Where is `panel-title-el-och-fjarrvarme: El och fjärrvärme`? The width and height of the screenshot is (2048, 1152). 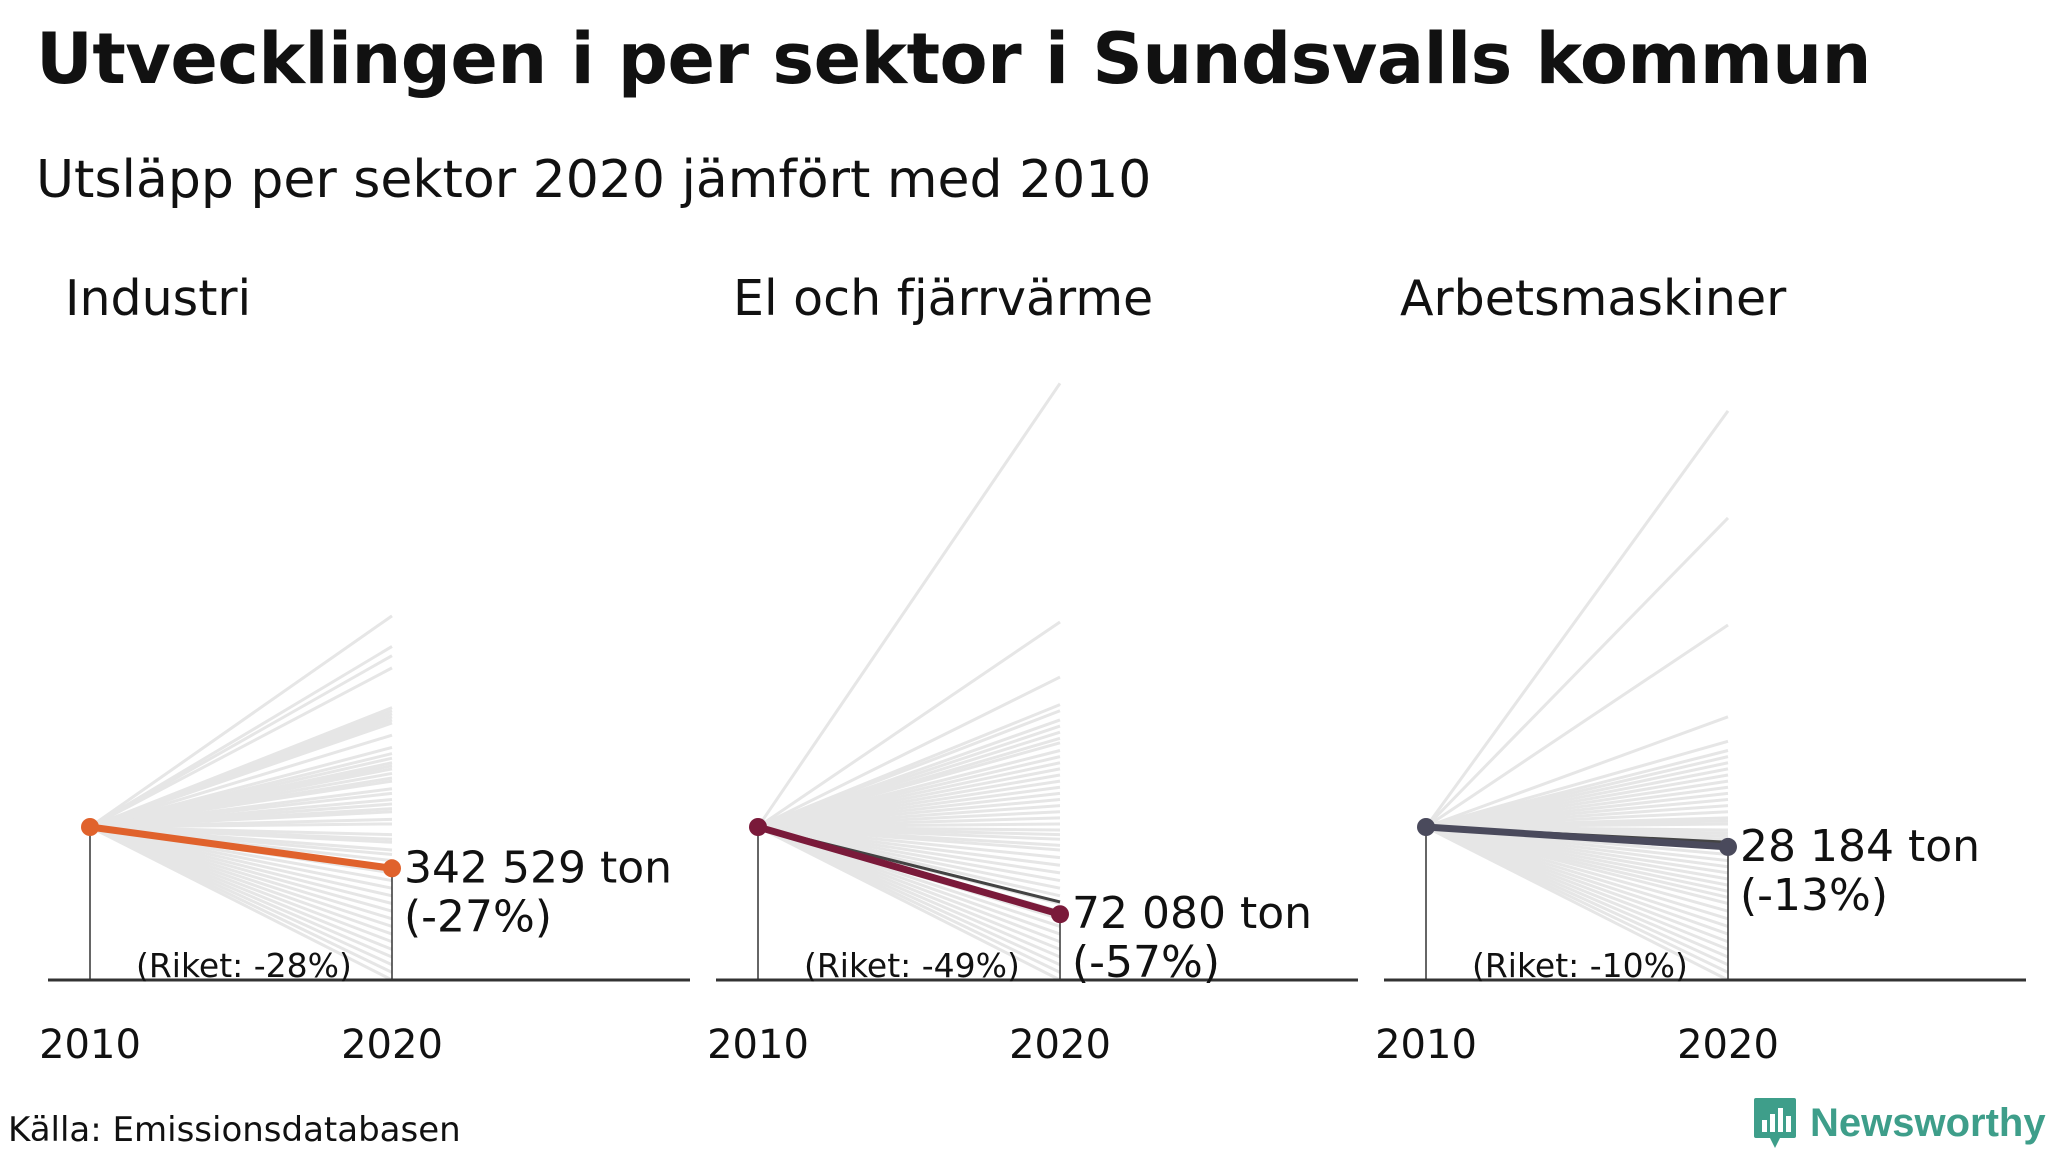
panel-title-el-och-fjarrvarme: El och fjärrvärme is located at coordinates (943, 298).